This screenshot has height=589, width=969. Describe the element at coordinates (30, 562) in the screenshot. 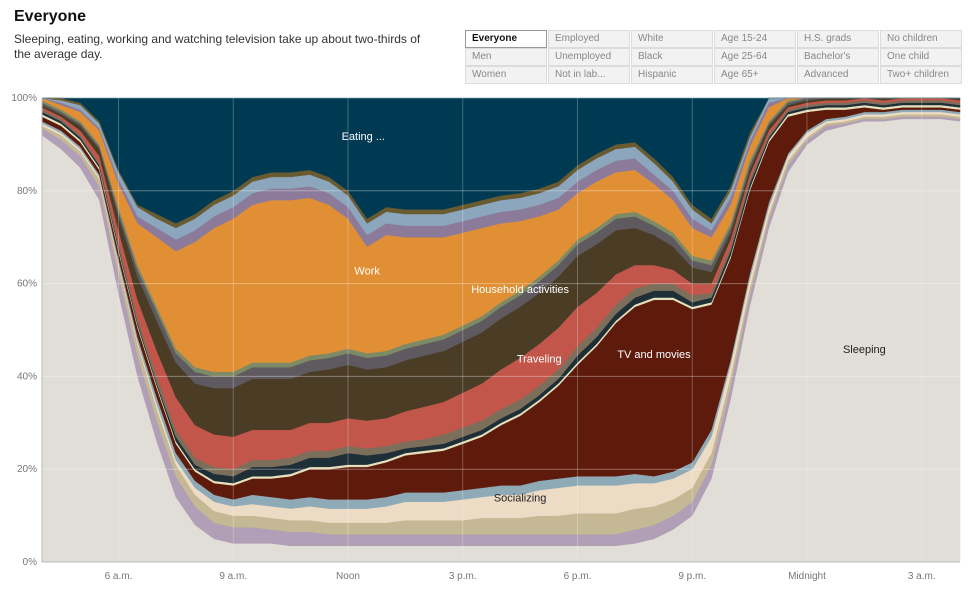

I see `y-tick-label: 0%` at that location.